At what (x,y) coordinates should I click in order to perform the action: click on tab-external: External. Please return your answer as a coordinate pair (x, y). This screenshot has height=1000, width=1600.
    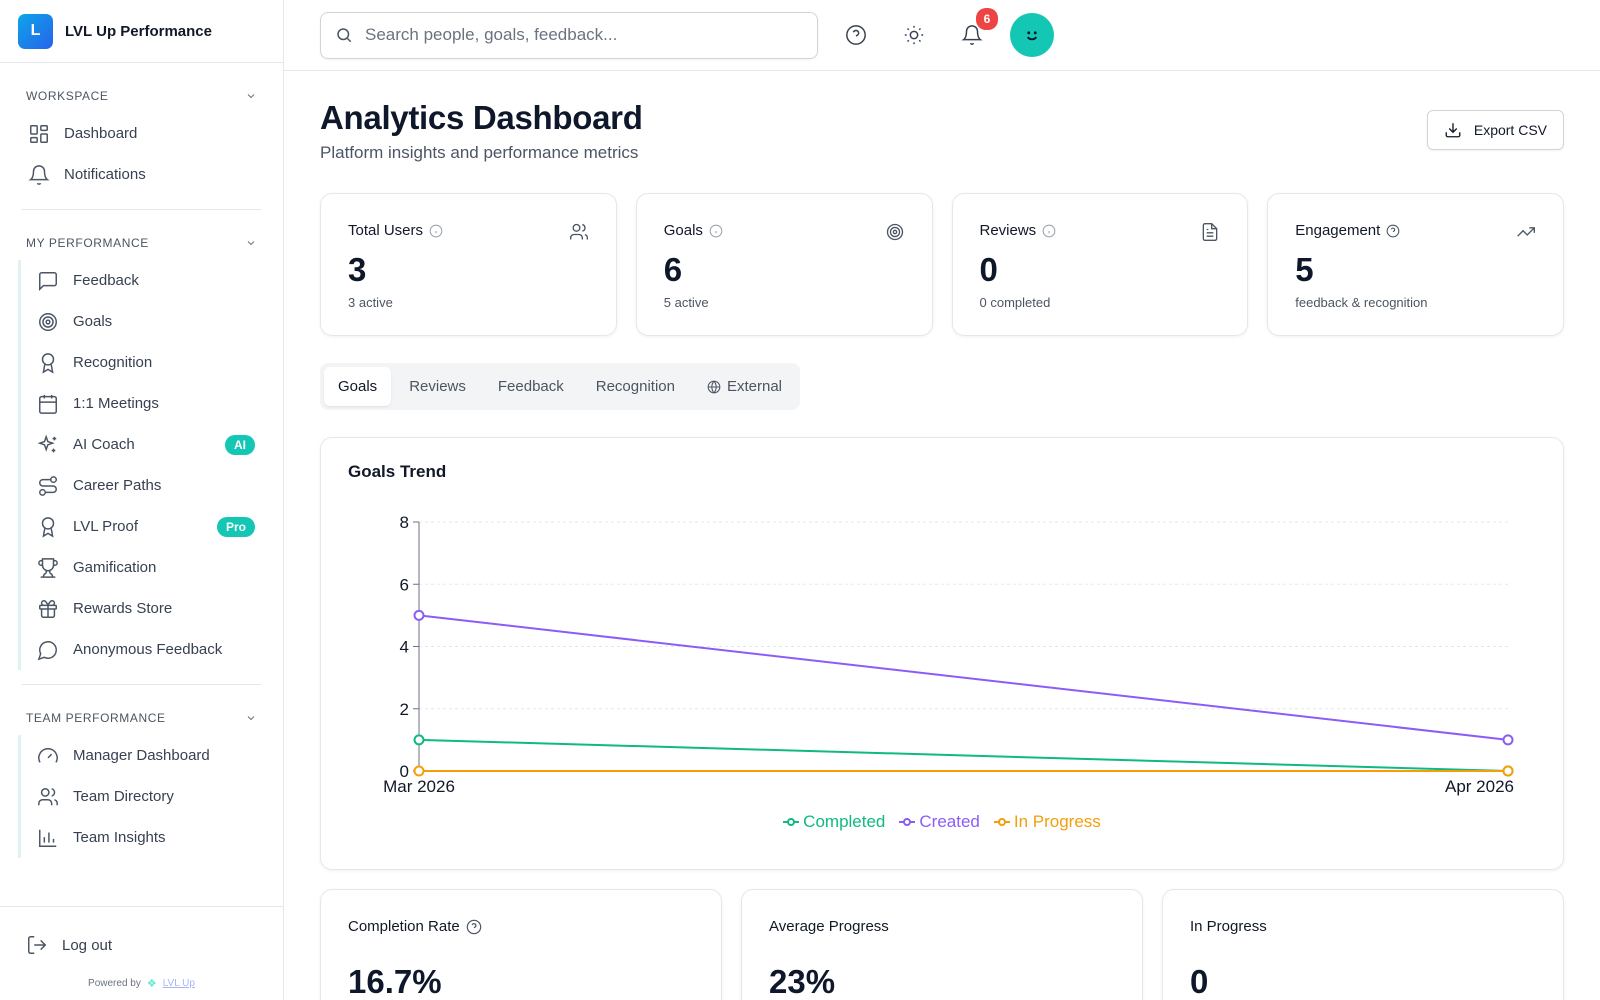
    Looking at the image, I should click on (744, 386).